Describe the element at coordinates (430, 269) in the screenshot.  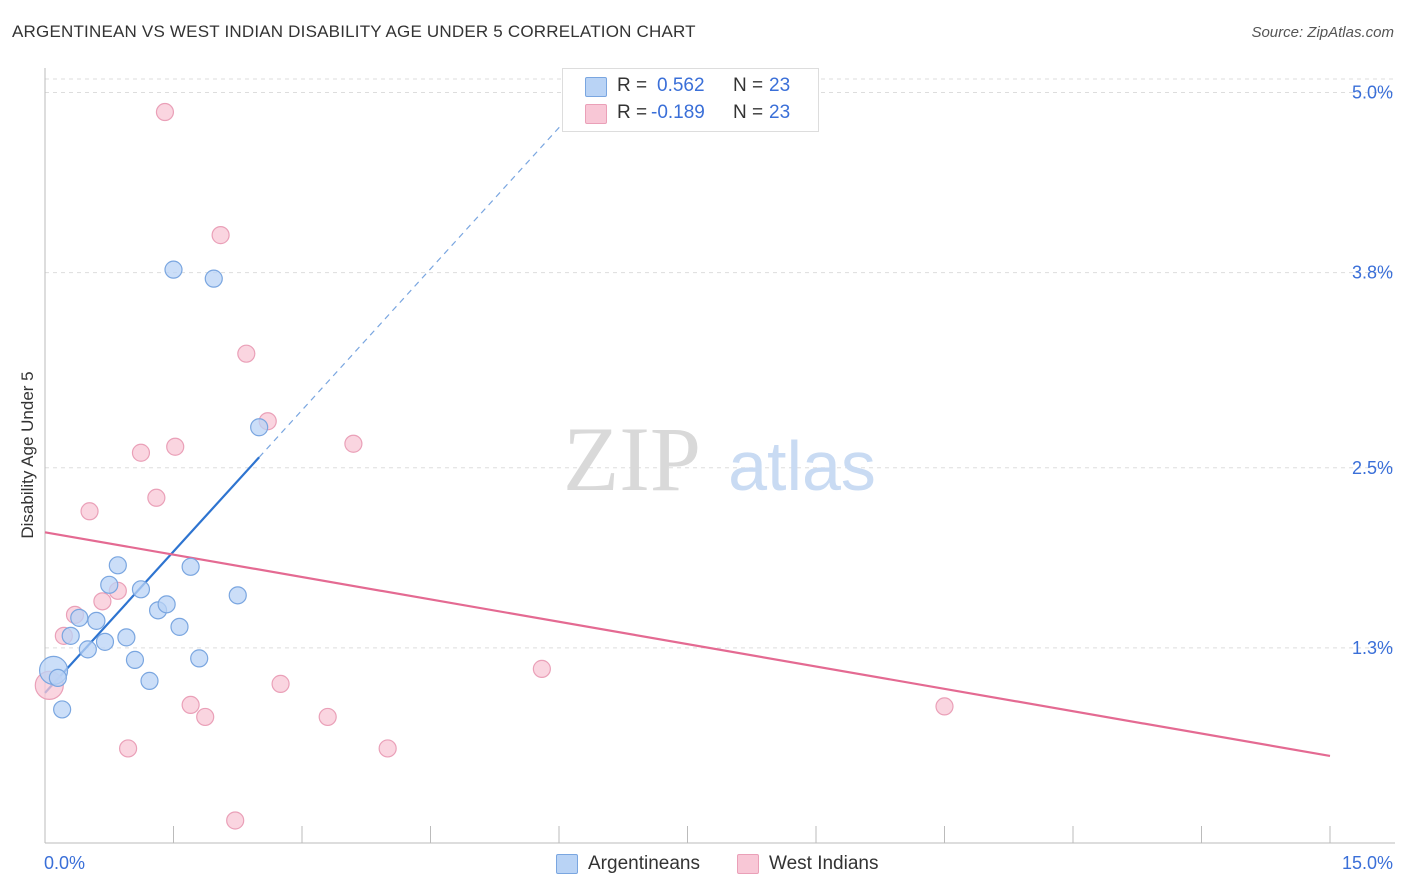
I see `argentineans-trend-extension` at that location.